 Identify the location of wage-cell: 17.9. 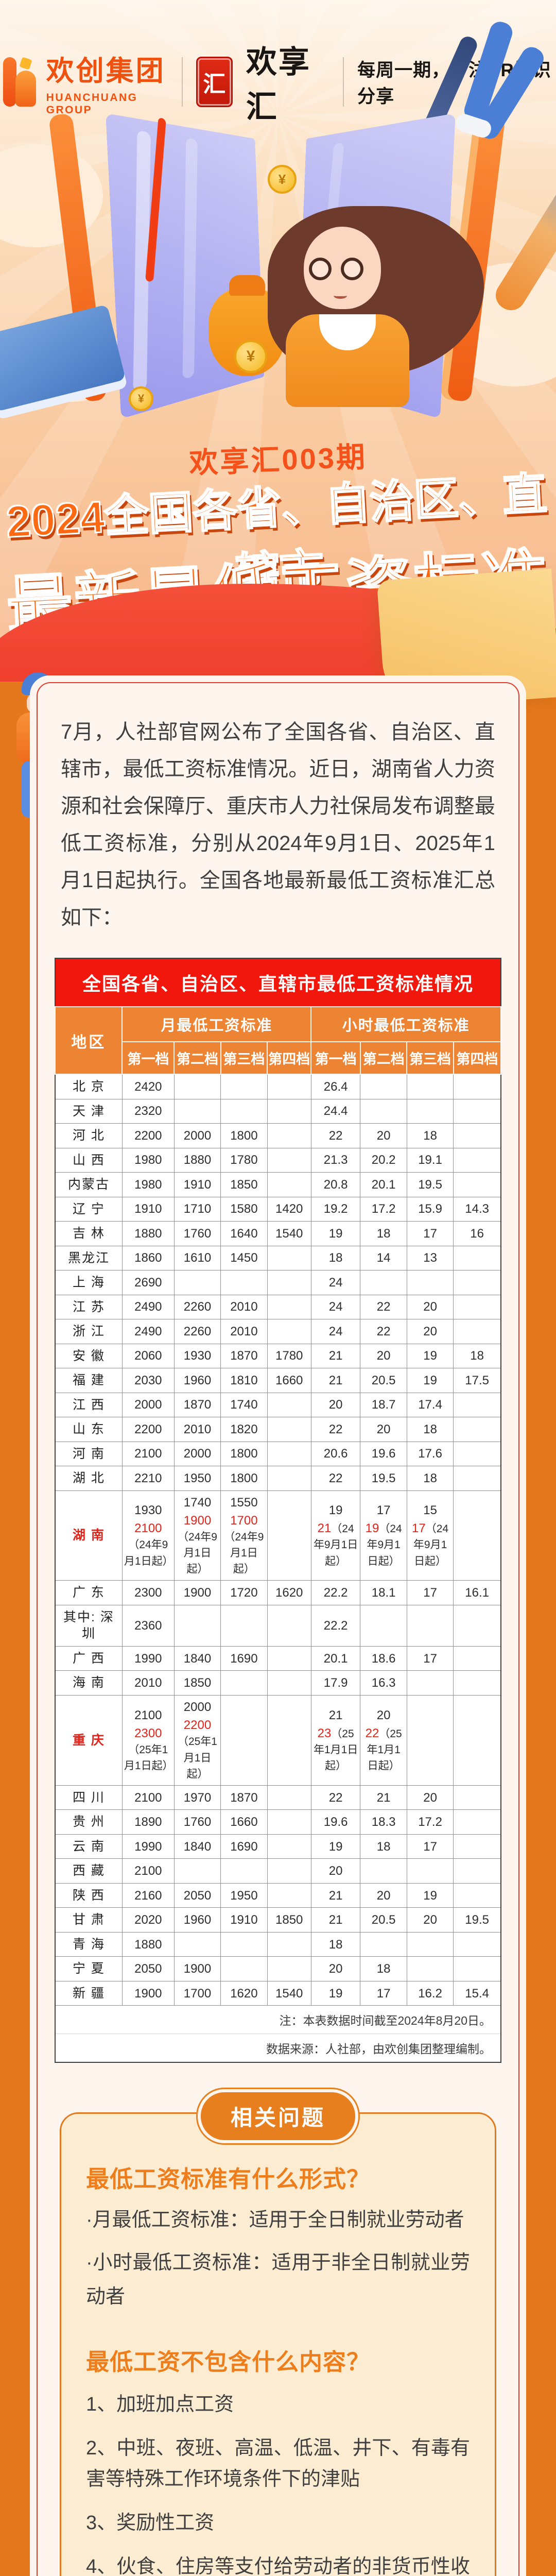
(335, 1683).